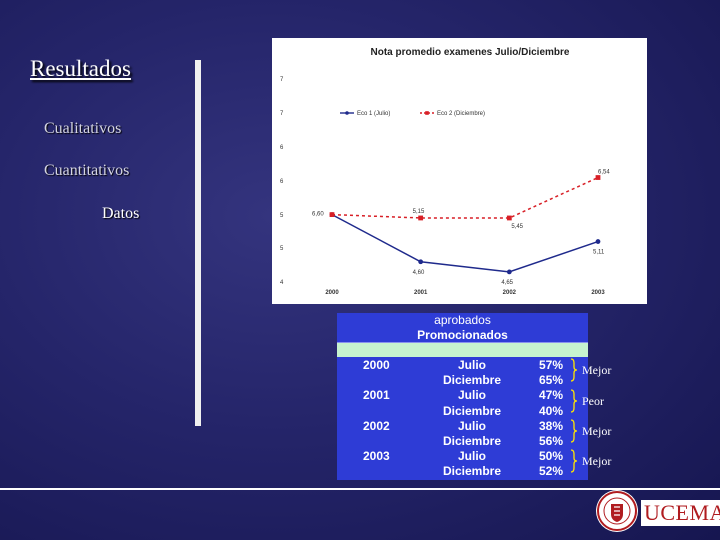  Describe the element at coordinates (551, 456) in the screenshot. I see `row-percentage: 50%` at that location.